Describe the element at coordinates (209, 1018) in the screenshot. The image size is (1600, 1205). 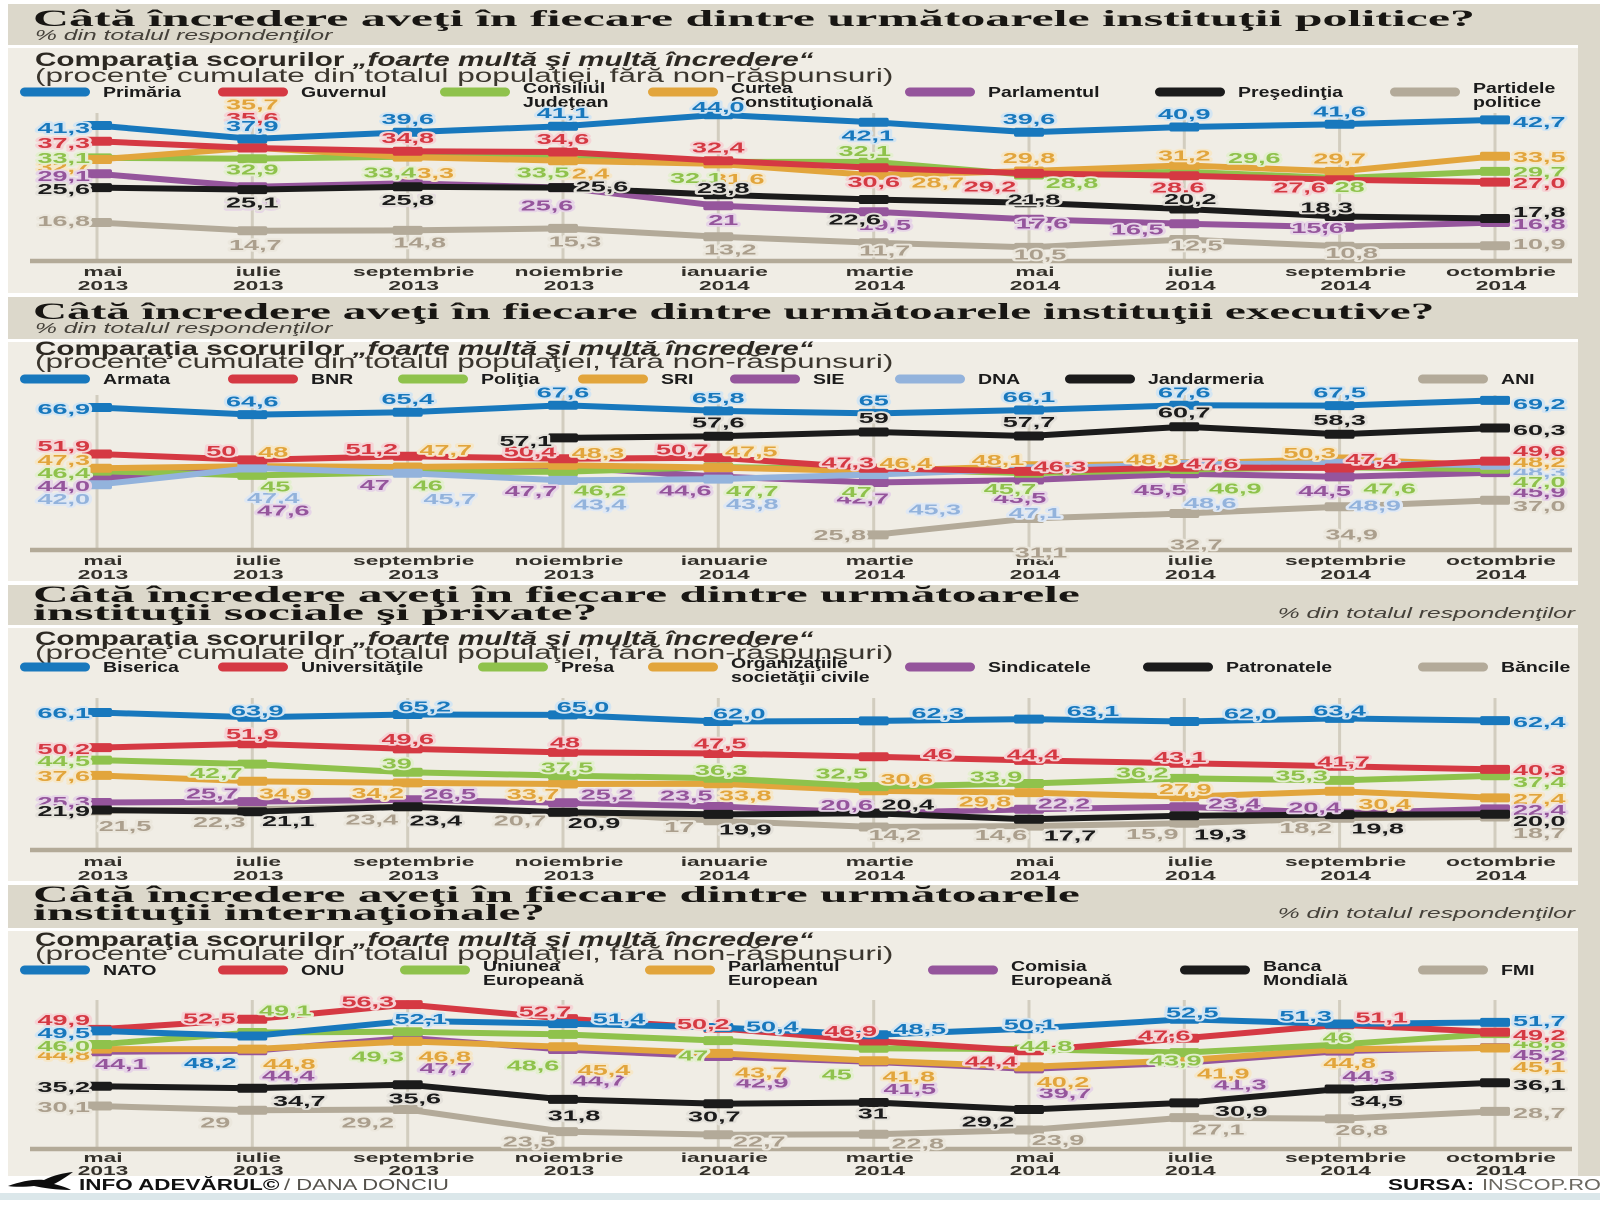
I see `svg-text: 52,5` at that location.